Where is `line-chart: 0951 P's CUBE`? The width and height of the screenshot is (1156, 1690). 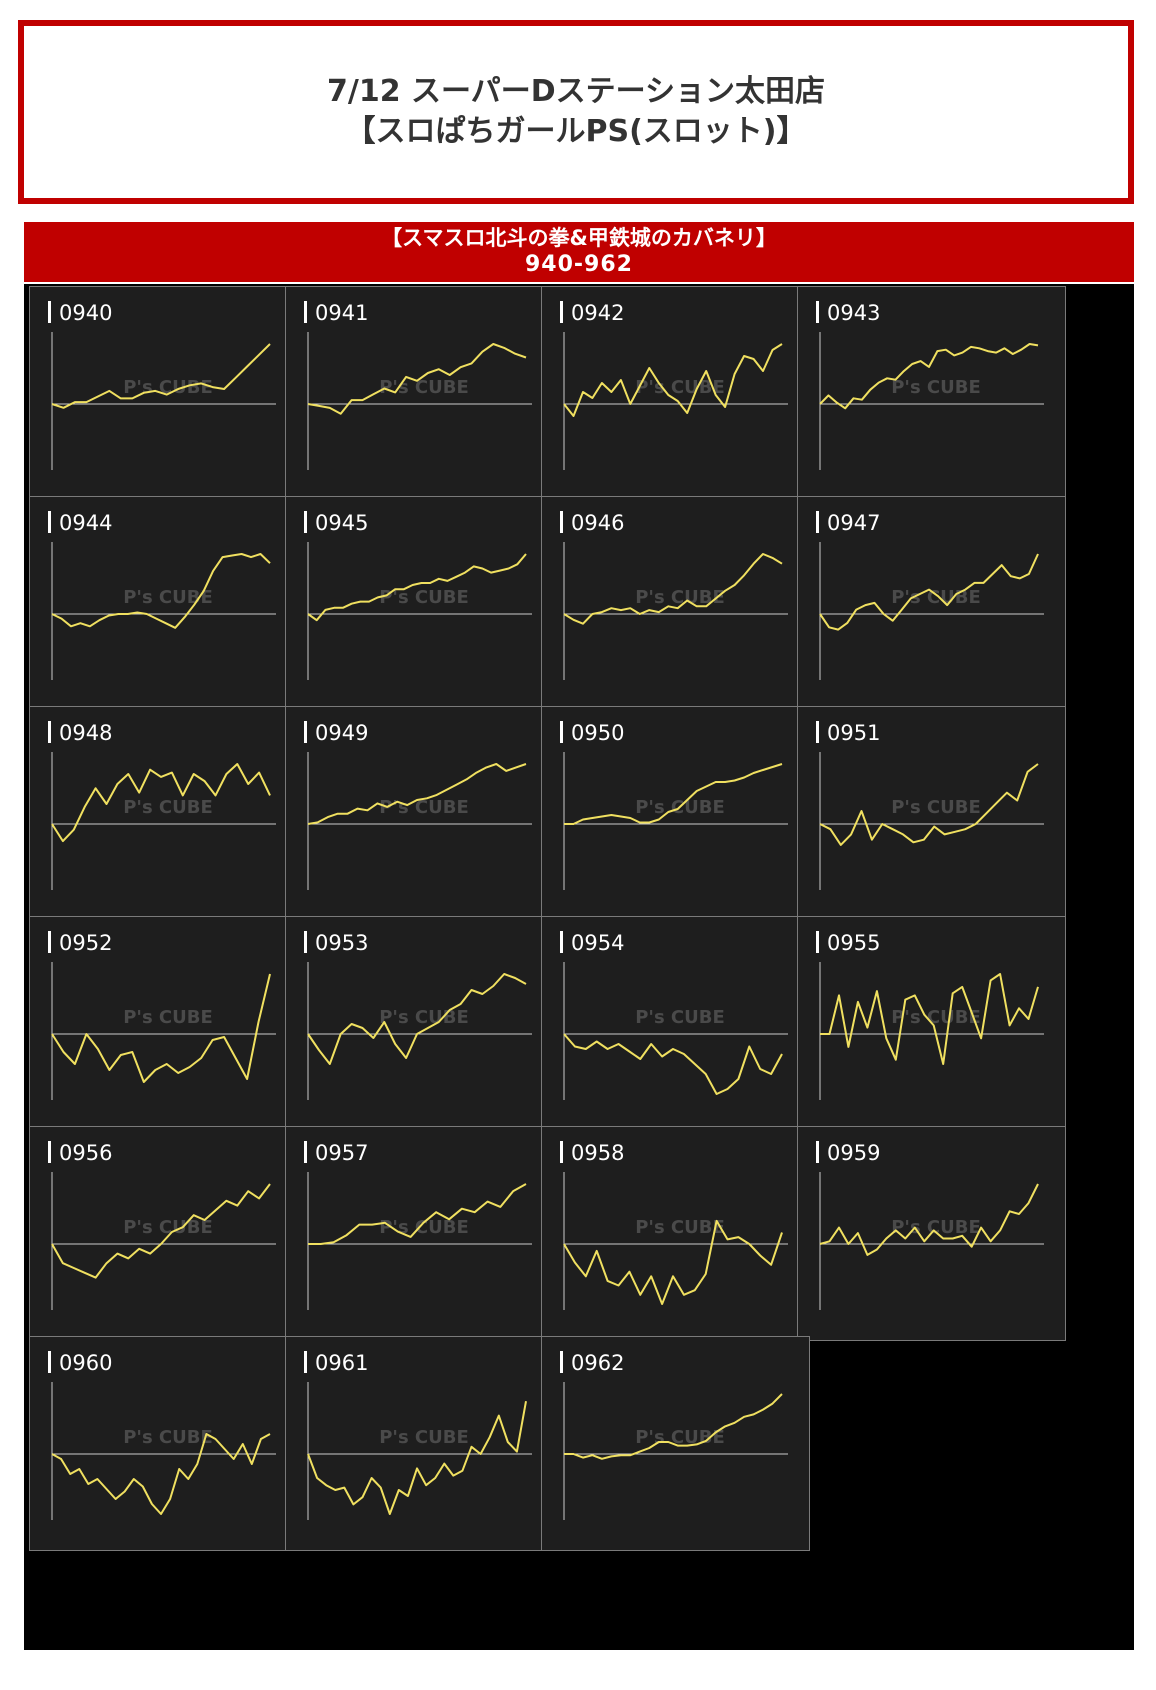 line-chart: 0951 P's CUBE is located at coordinates (930, 805).